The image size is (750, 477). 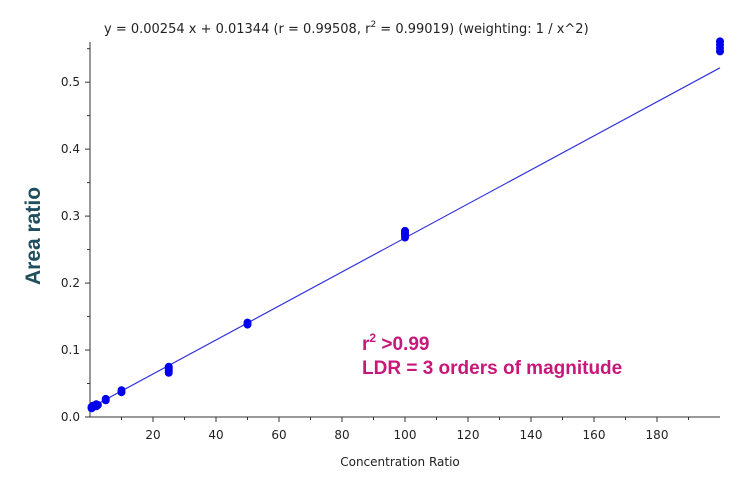 I want to click on y-axis-label: Area ratio, so click(x=33, y=236).